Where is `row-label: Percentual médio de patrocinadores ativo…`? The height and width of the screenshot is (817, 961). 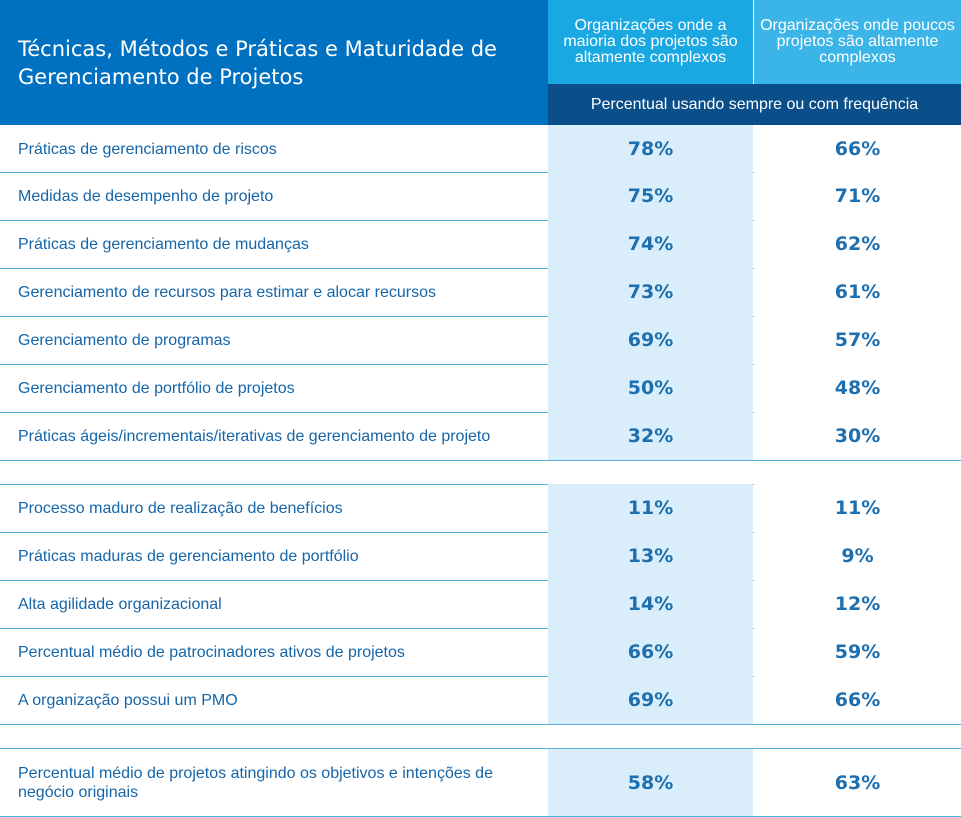 row-label: Percentual médio de patrocinadores ativo… is located at coordinates (211, 652).